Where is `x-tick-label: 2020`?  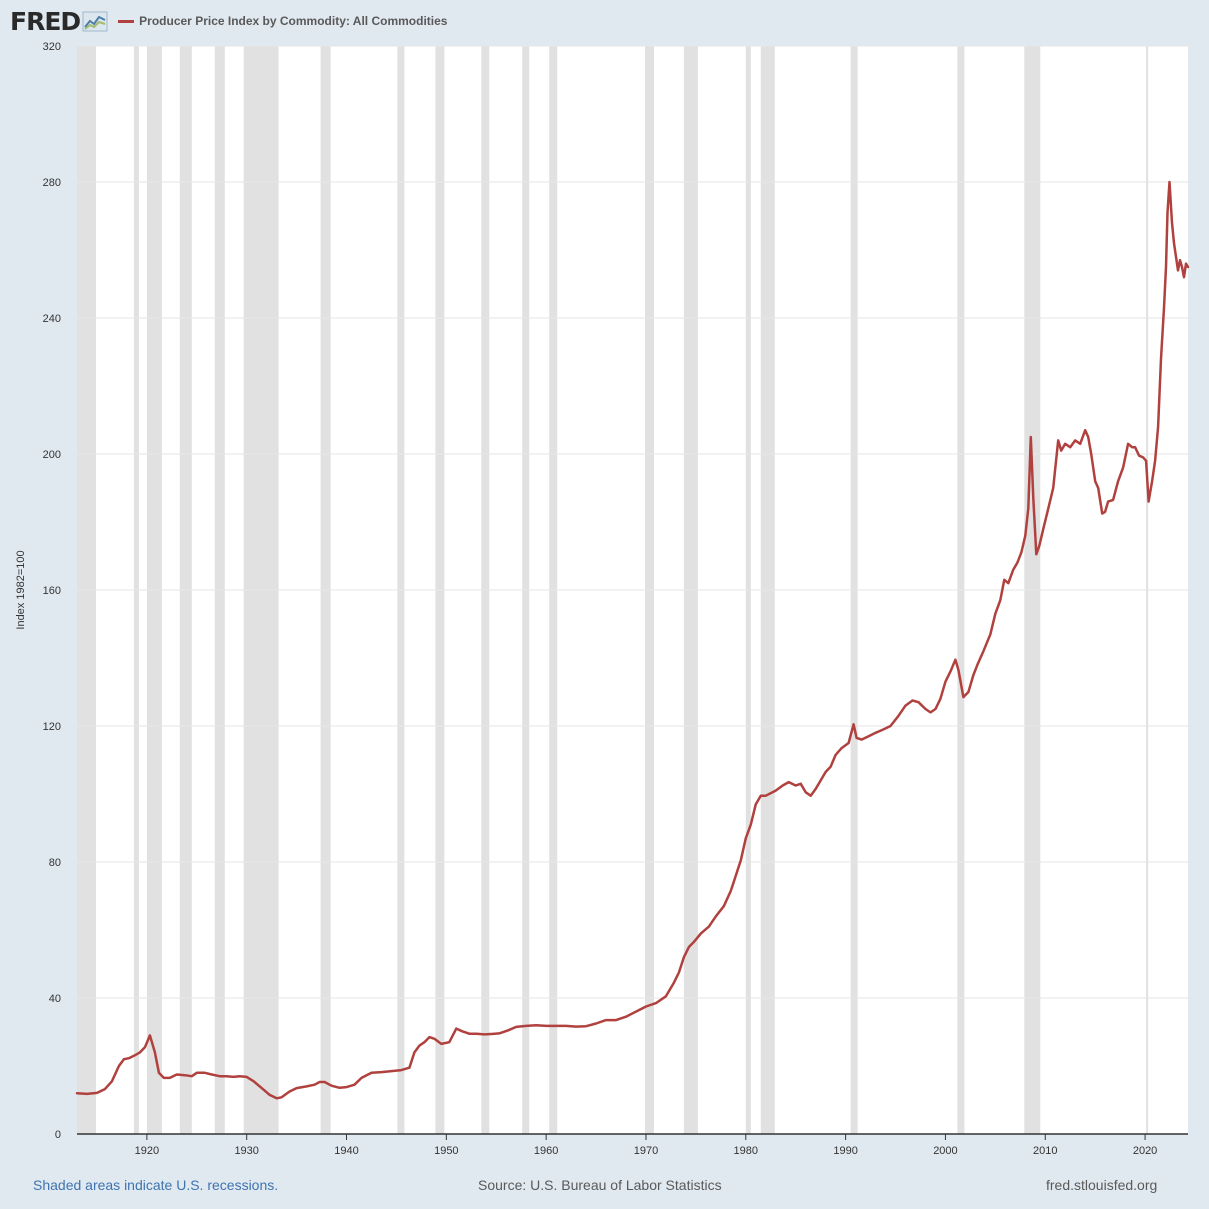 x-tick-label: 2020 is located at coordinates (1145, 1151).